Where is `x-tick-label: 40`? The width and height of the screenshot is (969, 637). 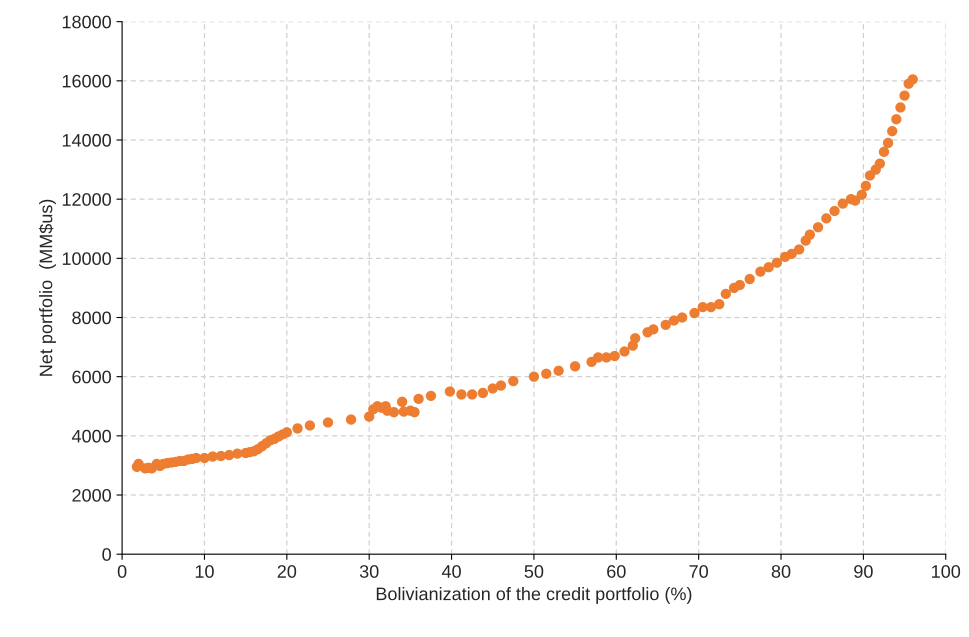
x-tick-label: 40 is located at coordinates (451, 571).